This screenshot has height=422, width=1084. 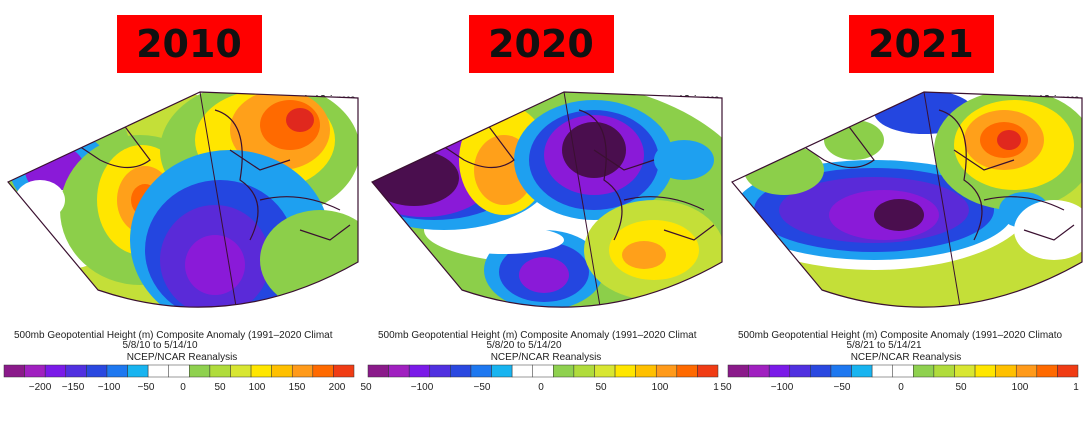 I want to click on colorbar-label: −200, so click(x=40, y=387).